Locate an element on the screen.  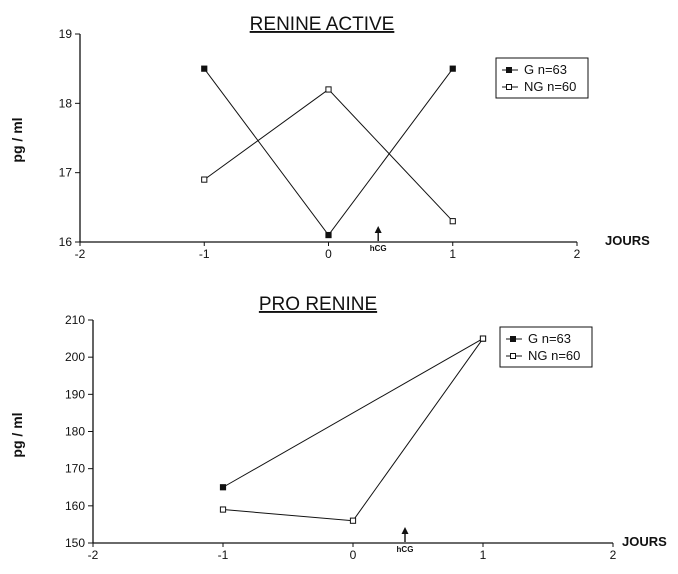
y-tick-label: 200 is located at coordinates (75, 357).